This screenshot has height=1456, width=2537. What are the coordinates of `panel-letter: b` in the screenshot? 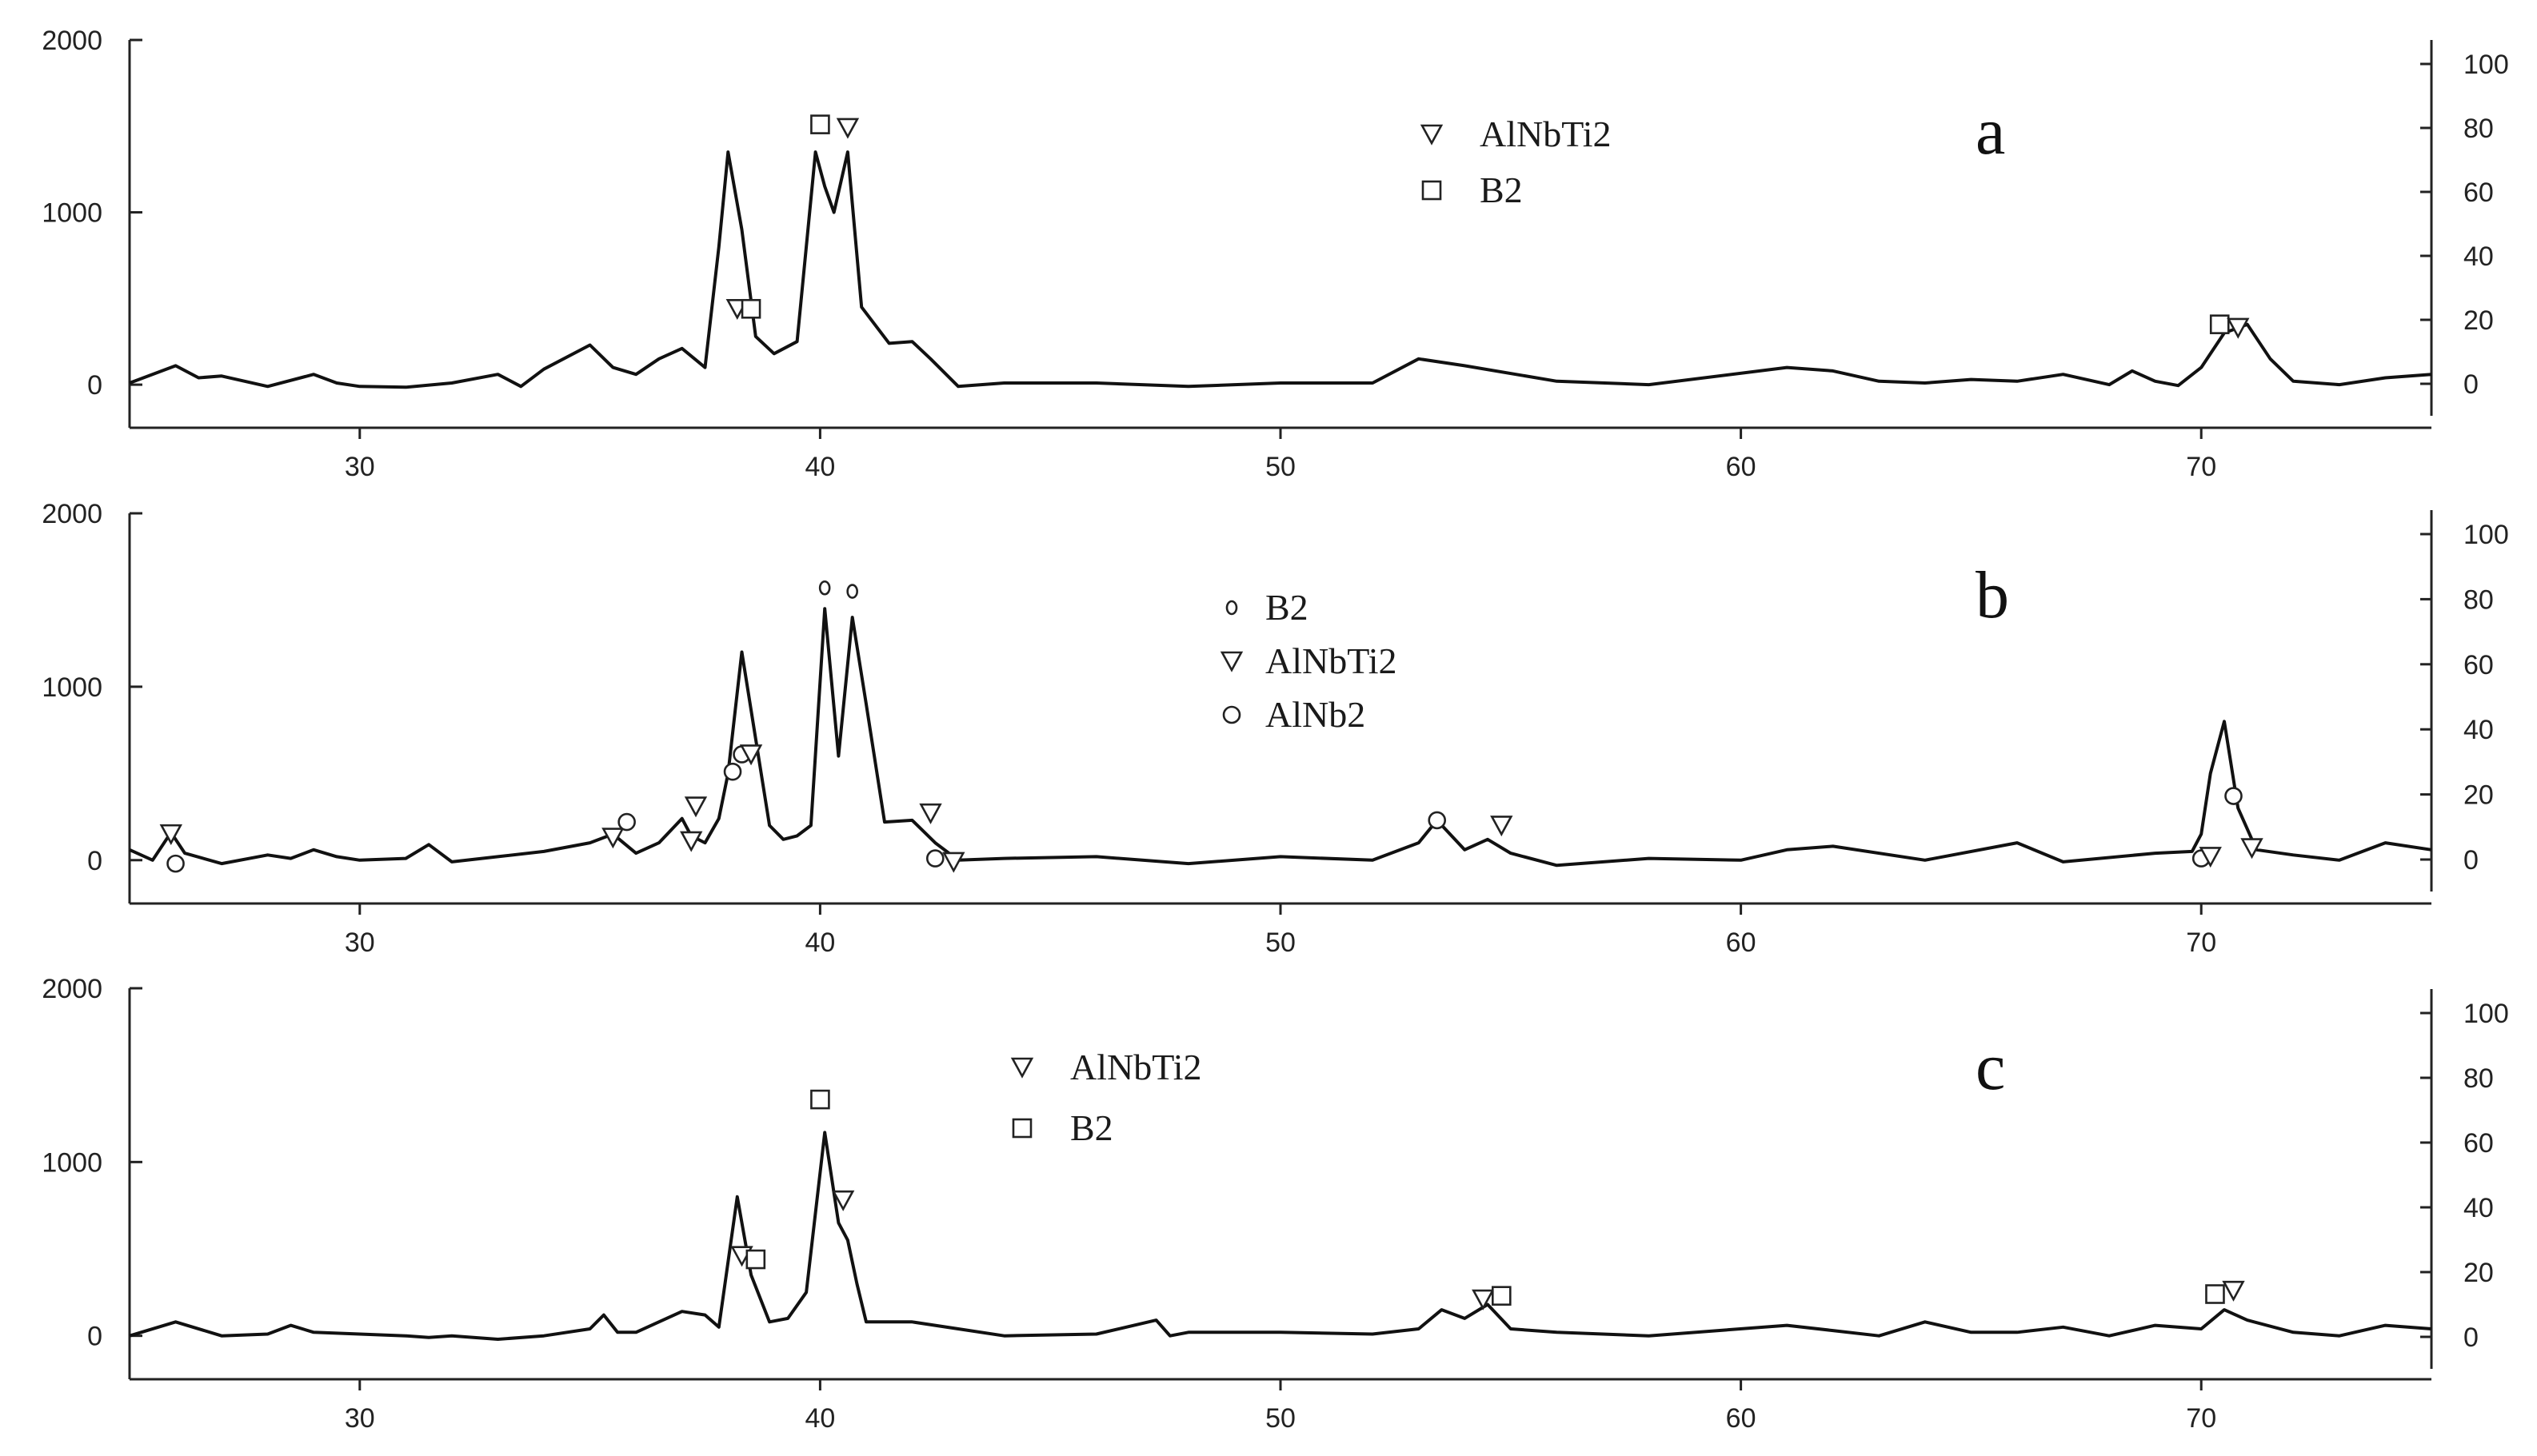 It's located at (1992, 595).